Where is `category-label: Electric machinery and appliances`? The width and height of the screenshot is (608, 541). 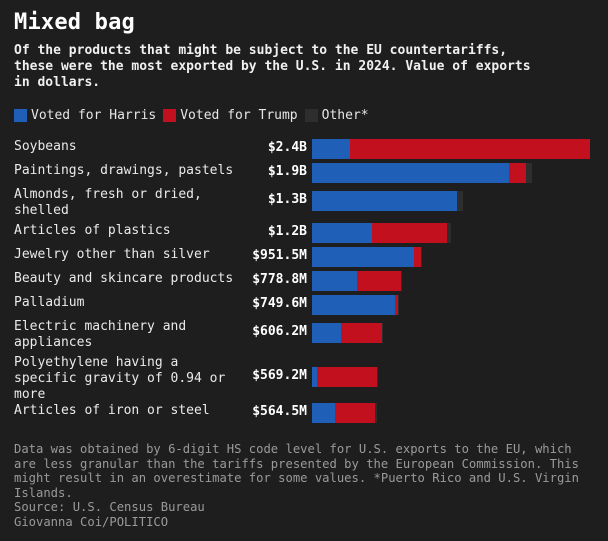 category-label: Electric machinery and appliances is located at coordinates (100, 334).